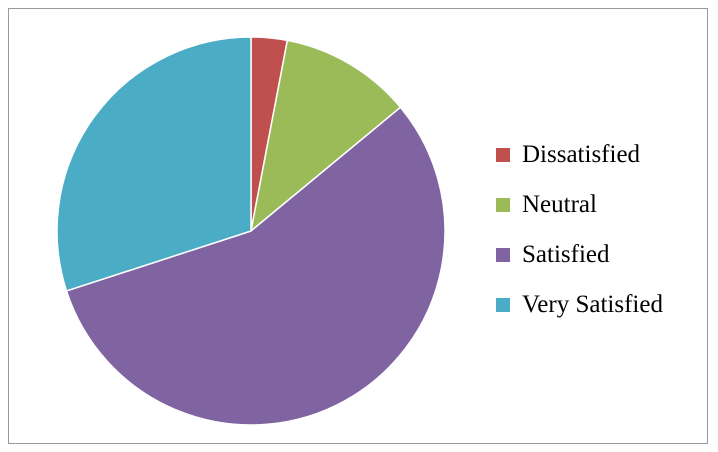  I want to click on legend-swatch-very-satisfied, so click(503, 305).